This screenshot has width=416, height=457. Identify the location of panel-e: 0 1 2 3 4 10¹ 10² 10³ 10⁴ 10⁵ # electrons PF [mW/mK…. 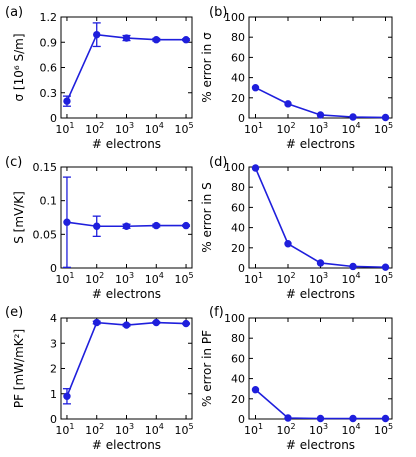
(99, 378).